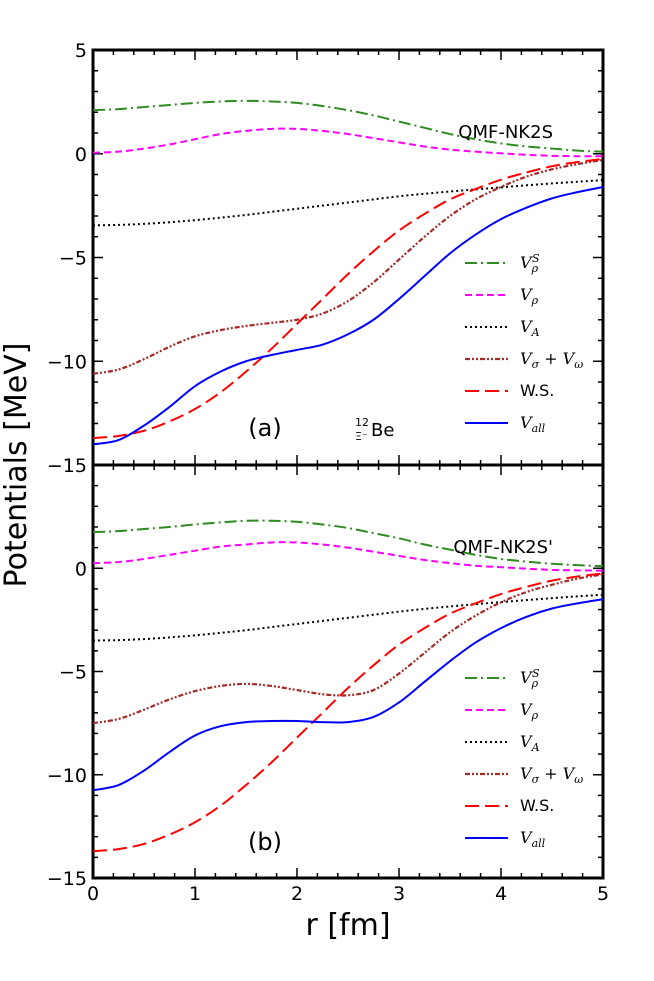  What do you see at coordinates (297, 894) in the screenshot?
I see `x-tick-label: 2` at bounding box center [297, 894].